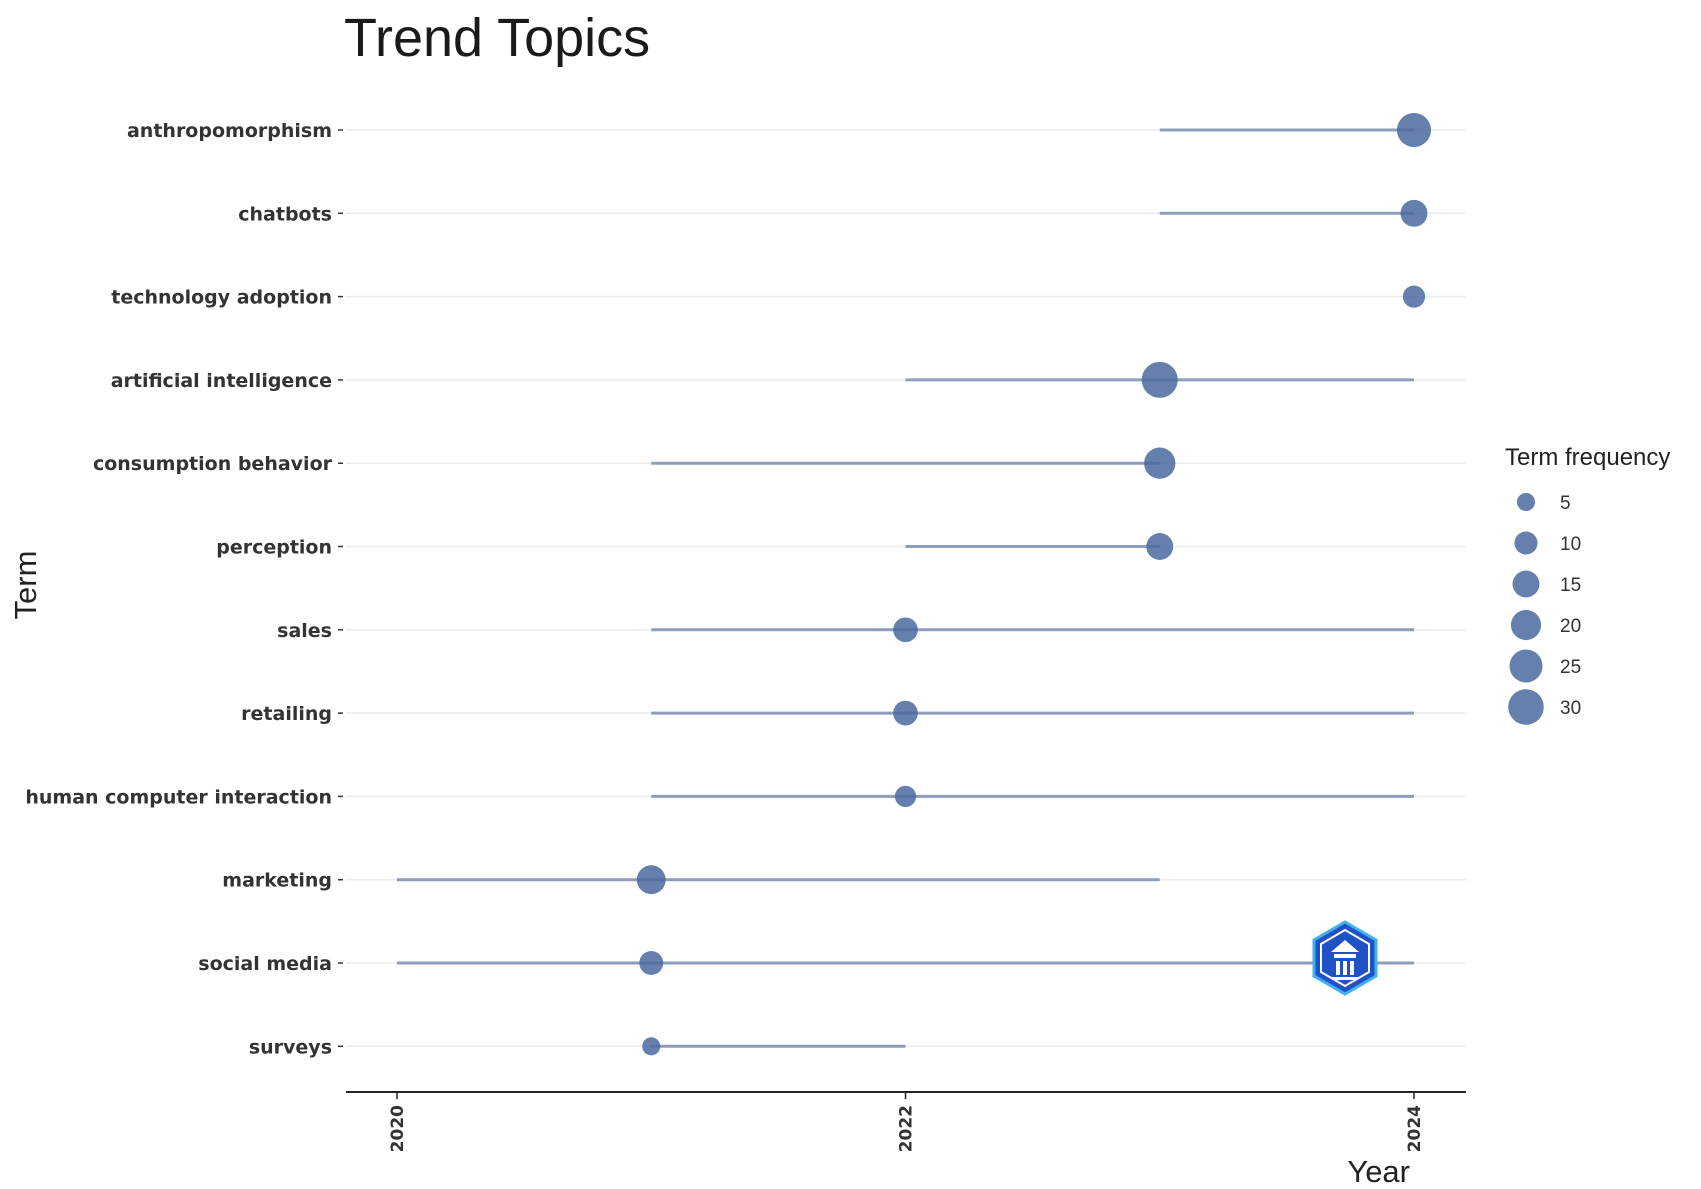  What do you see at coordinates (178, 797) in the screenshot?
I see `term-label: human computer interaction` at bounding box center [178, 797].